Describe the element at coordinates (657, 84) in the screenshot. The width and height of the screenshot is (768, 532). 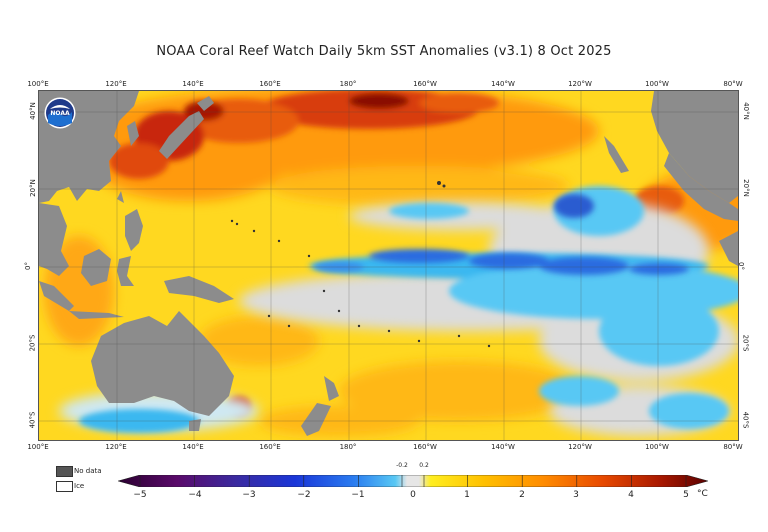
I see `top-tick: 100°W` at that location.